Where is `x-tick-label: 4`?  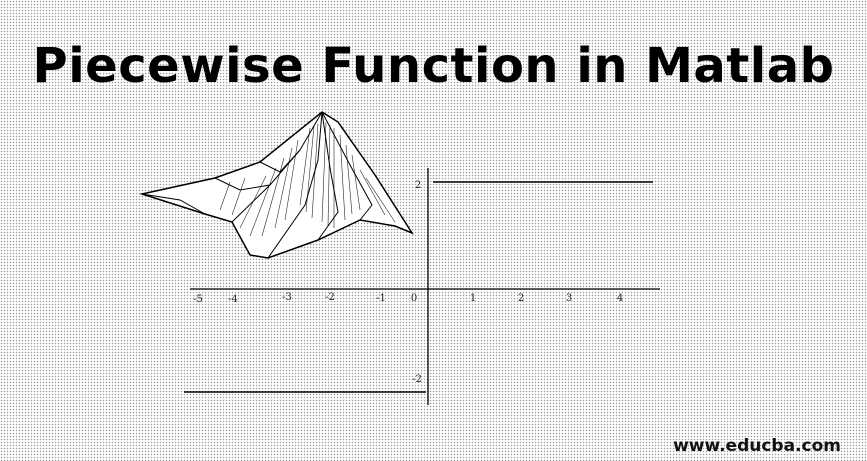
x-tick-label: 4 is located at coordinates (620, 298).